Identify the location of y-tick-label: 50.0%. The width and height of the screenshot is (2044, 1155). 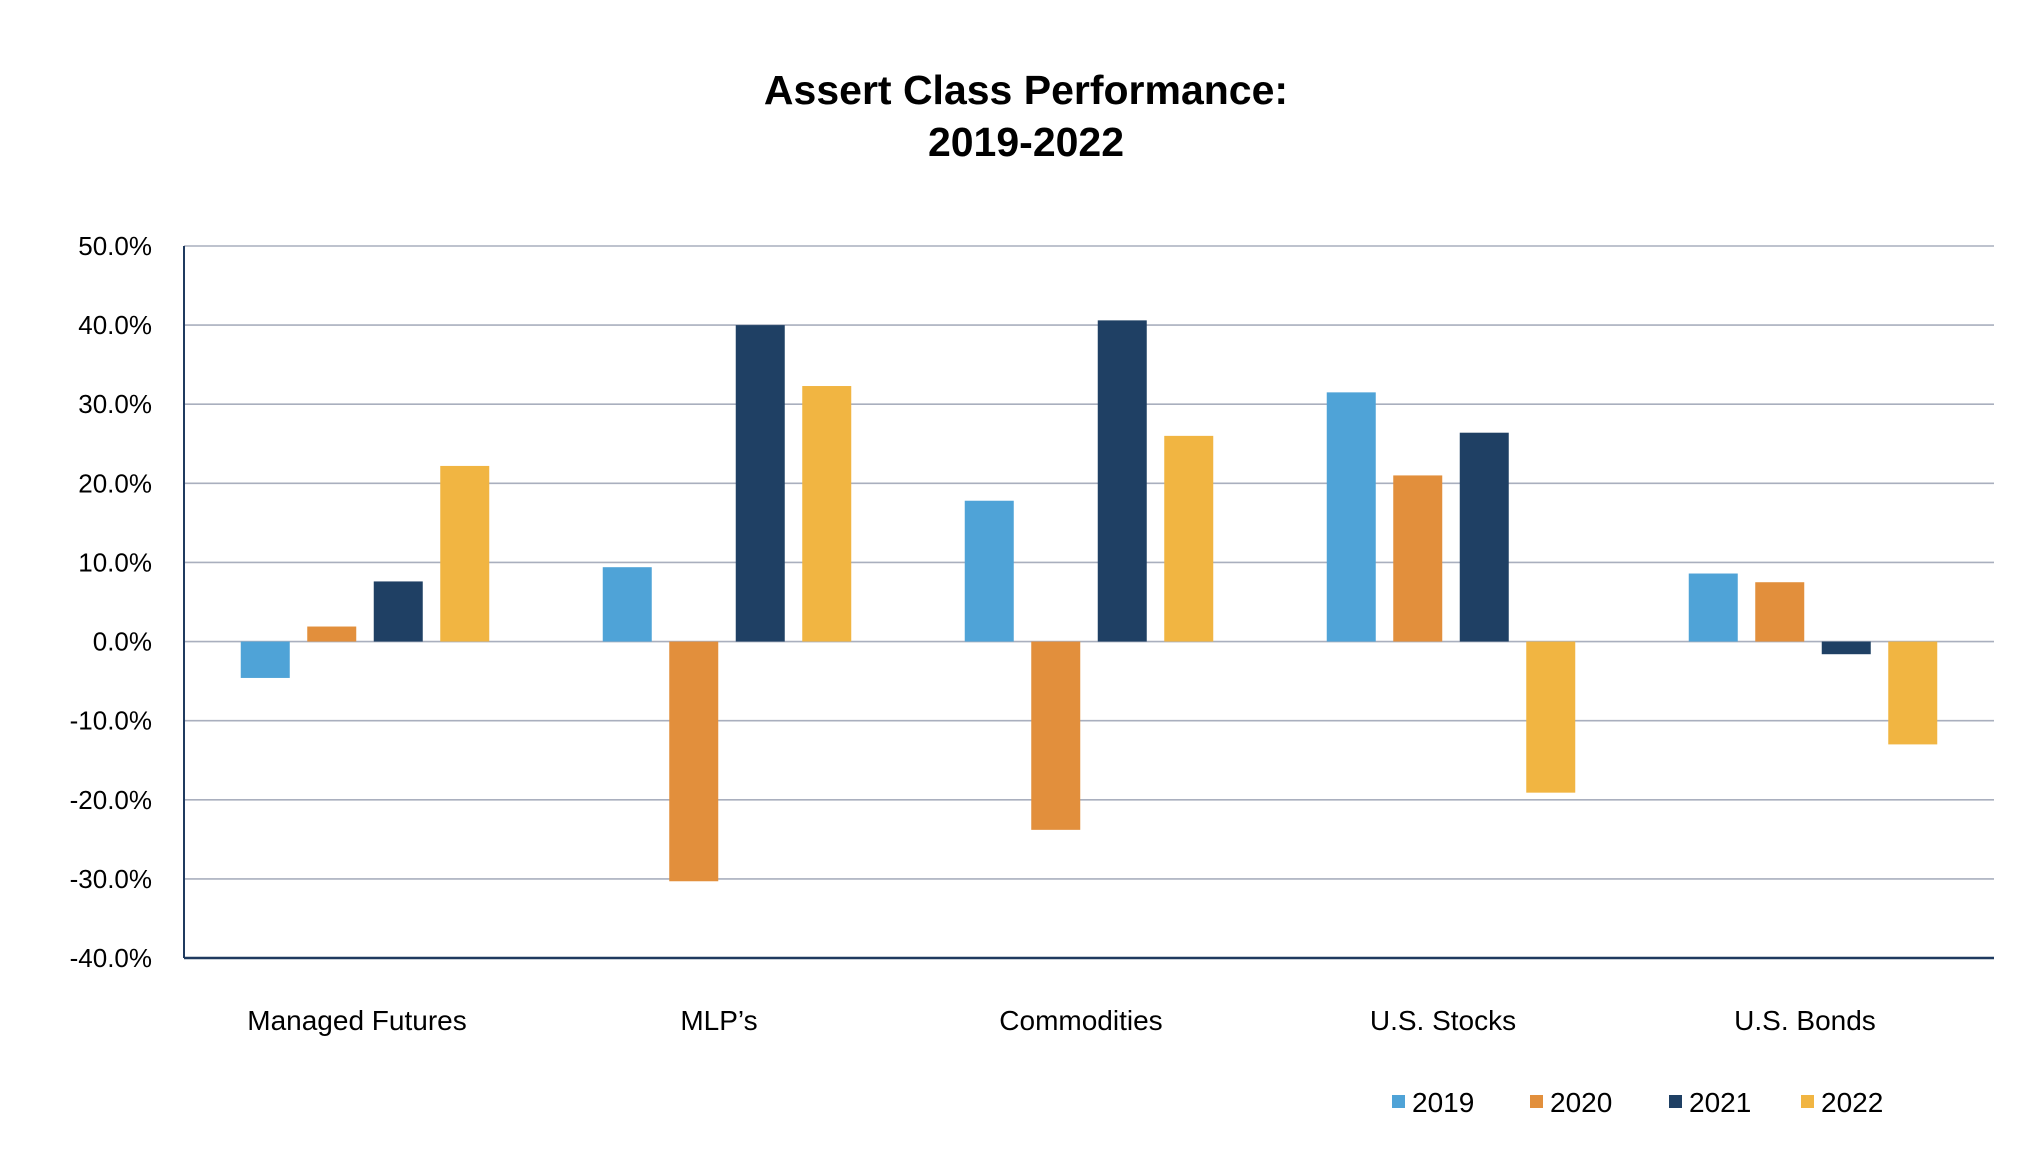
(115, 246).